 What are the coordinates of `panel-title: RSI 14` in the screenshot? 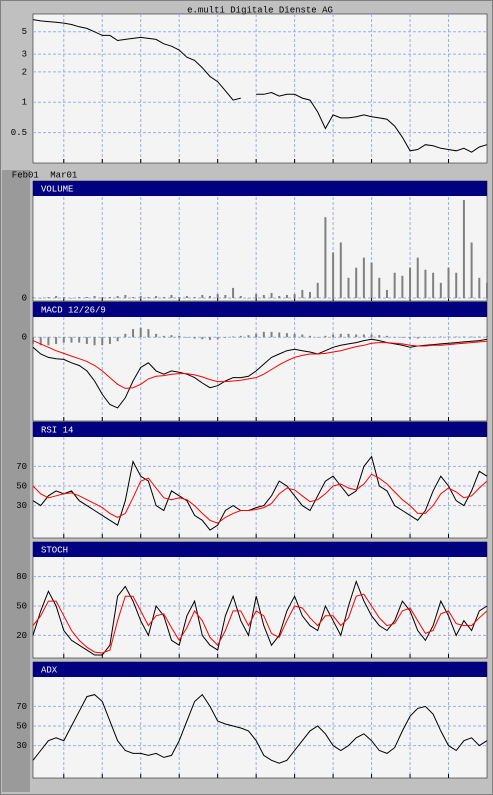 It's located at (57, 430).